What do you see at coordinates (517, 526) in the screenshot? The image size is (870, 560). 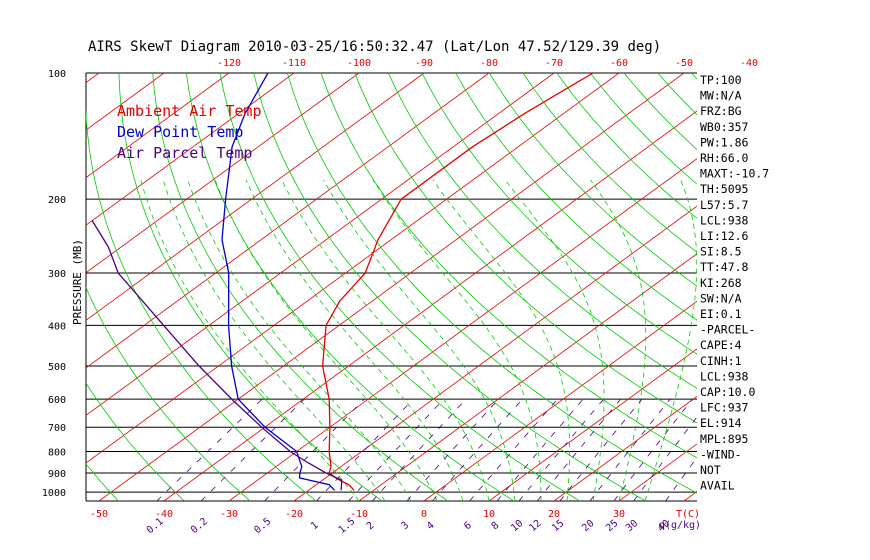 I see `mixing-ratio-tick-label: 10` at bounding box center [517, 526].